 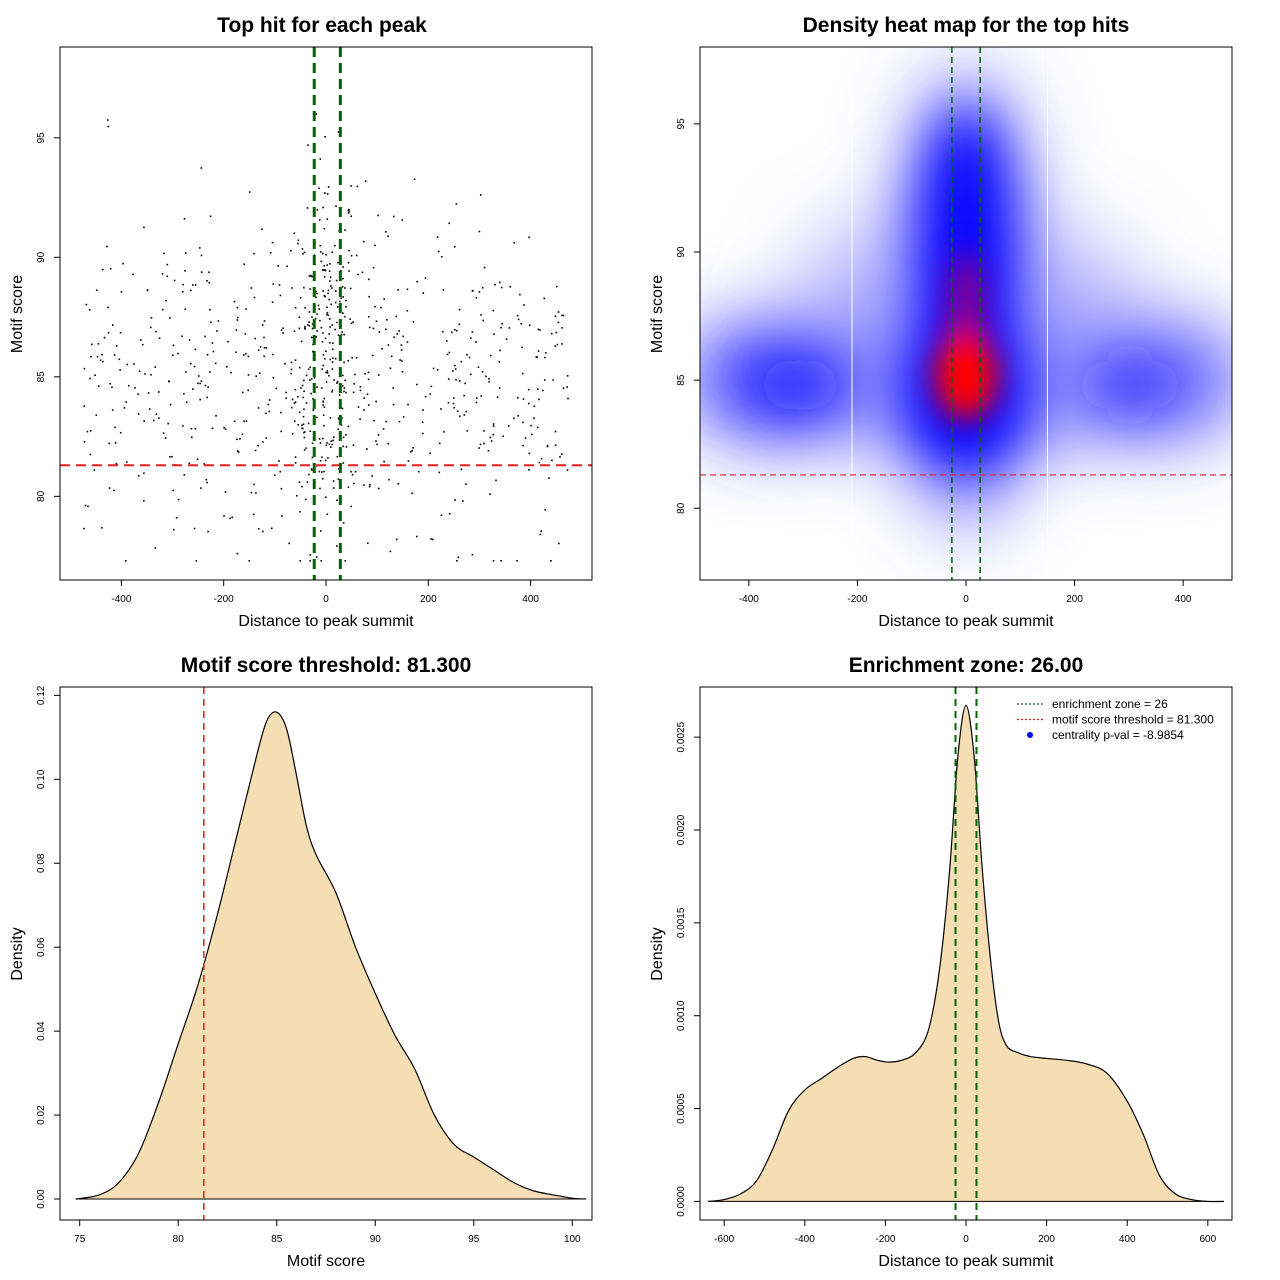 I want to click on y-tick-label: 0.08, so click(x=41, y=863).